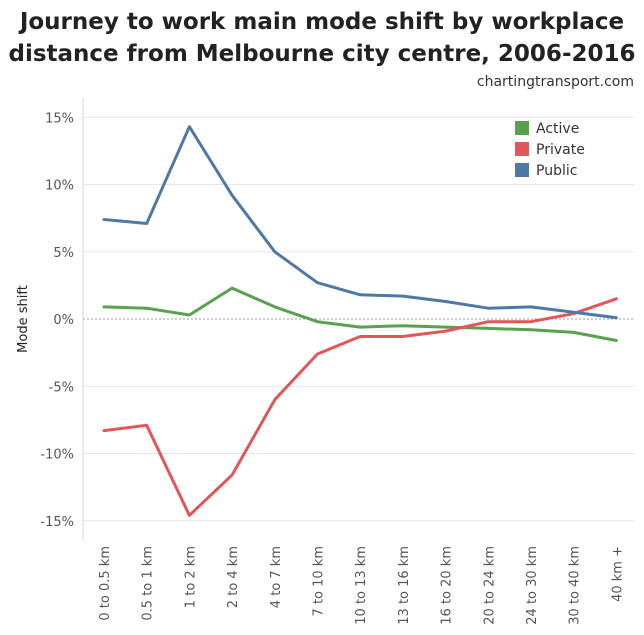  What do you see at coordinates (57, 455) in the screenshot?
I see `y-tick-label: -10%` at bounding box center [57, 455].